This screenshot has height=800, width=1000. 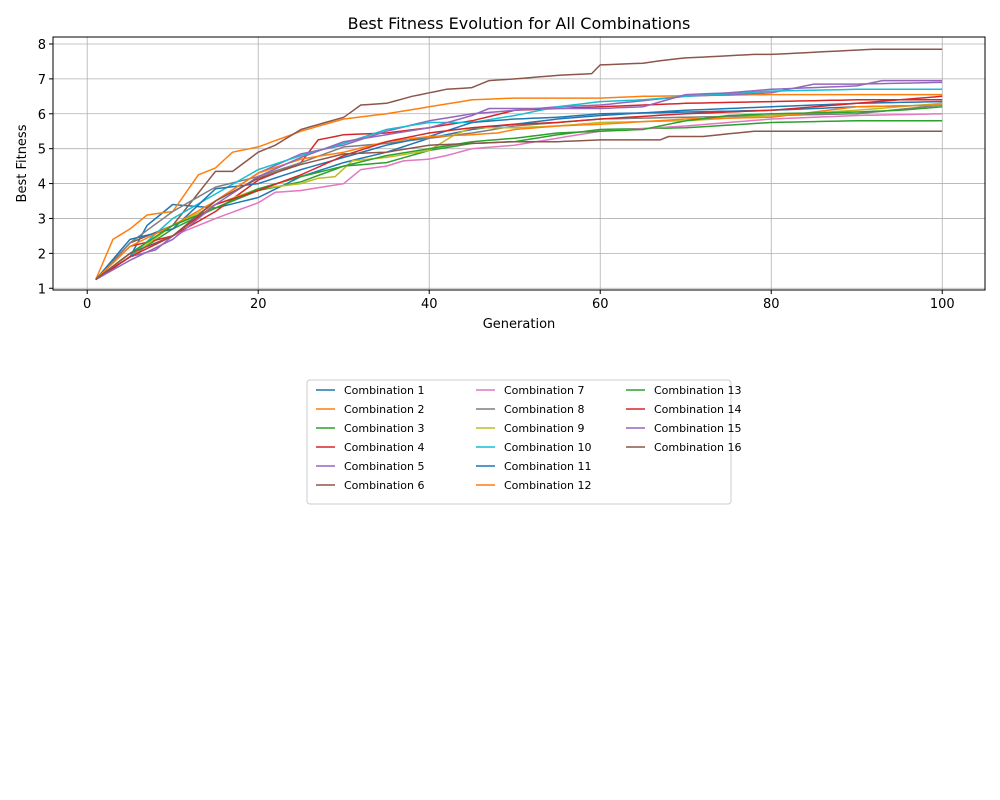 What do you see at coordinates (384, 447) in the screenshot?
I see `legend-label: Combination 4` at bounding box center [384, 447].